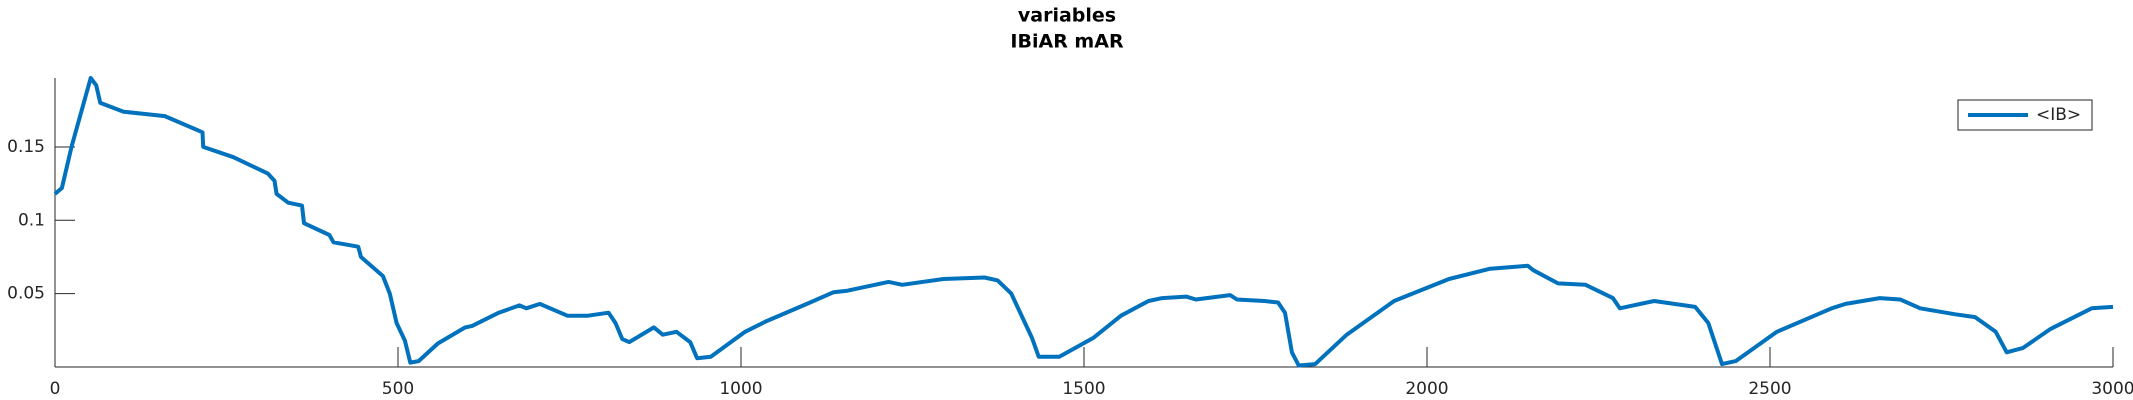  What do you see at coordinates (26, 147) in the screenshot?
I see `y-tick-label: 0.15` at bounding box center [26, 147].